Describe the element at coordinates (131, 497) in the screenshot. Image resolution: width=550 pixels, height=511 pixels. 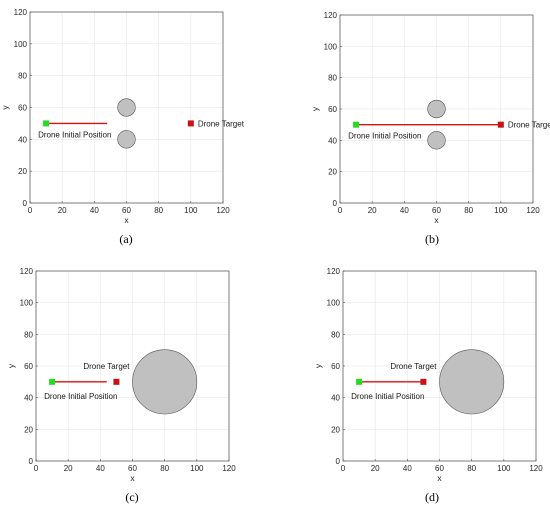
I see `panel-caption: (c)` at that location.